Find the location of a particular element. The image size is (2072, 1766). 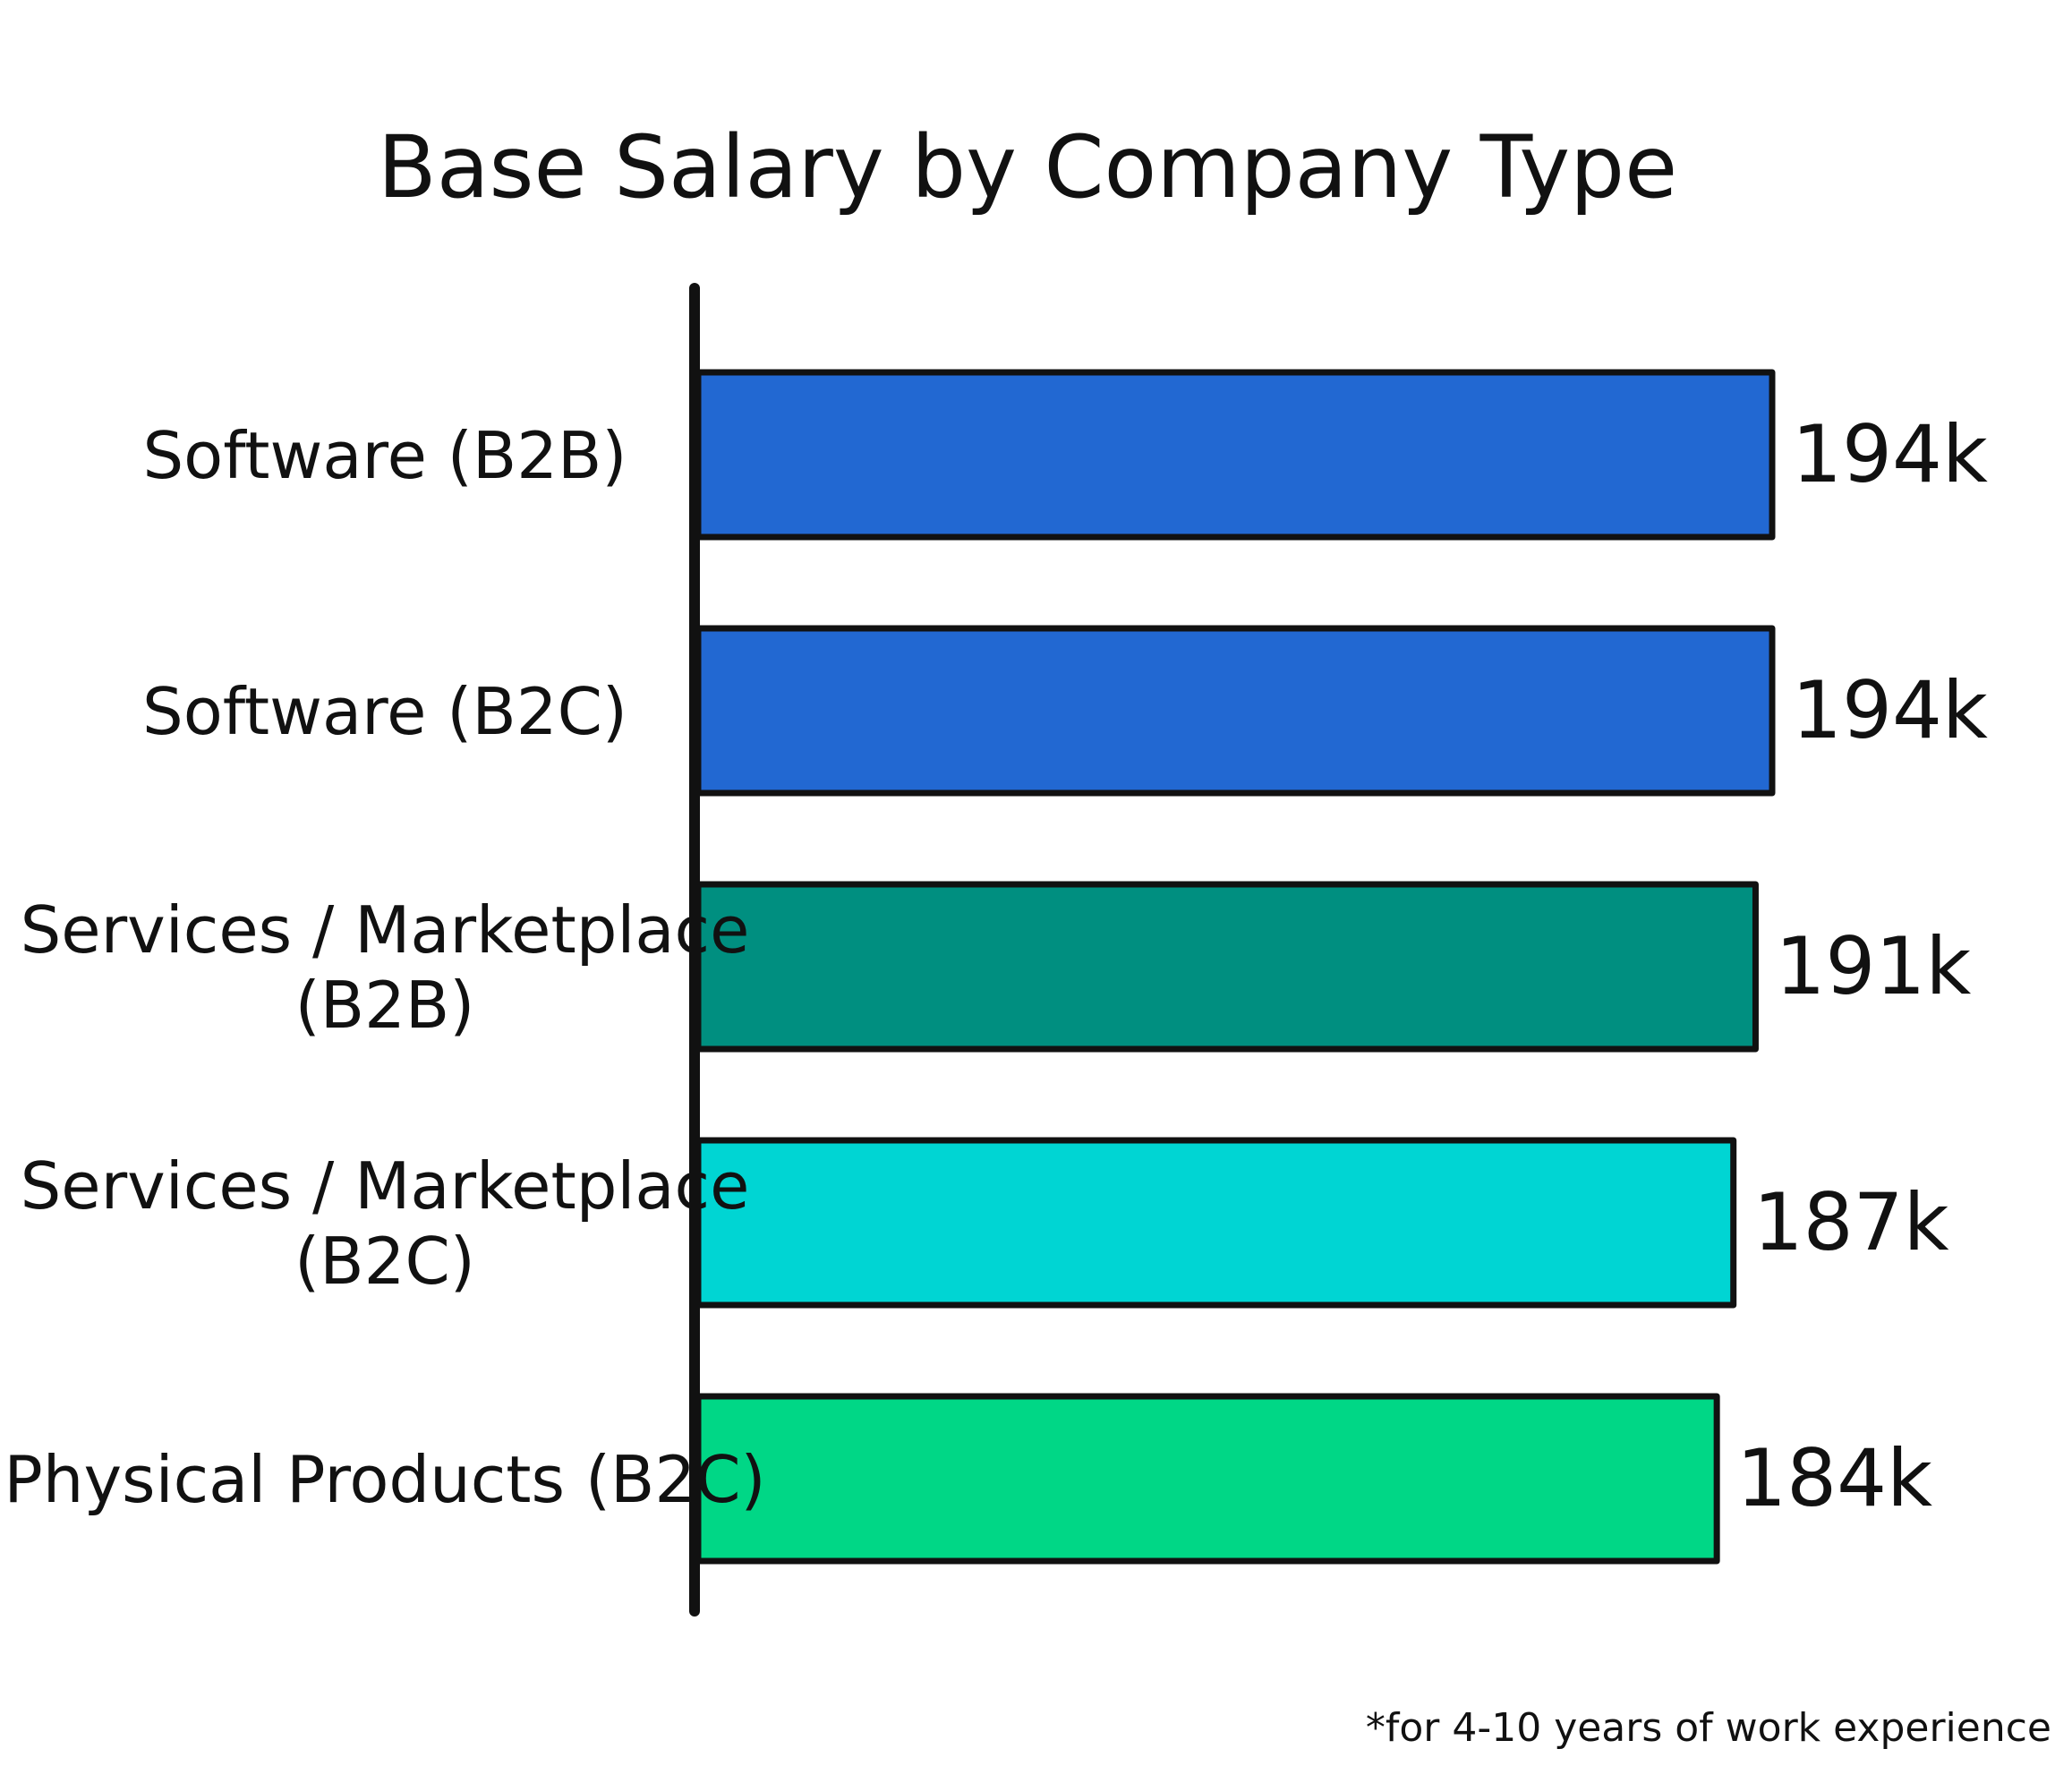

bar-value-label: 187k is located at coordinates (1851, 1222).